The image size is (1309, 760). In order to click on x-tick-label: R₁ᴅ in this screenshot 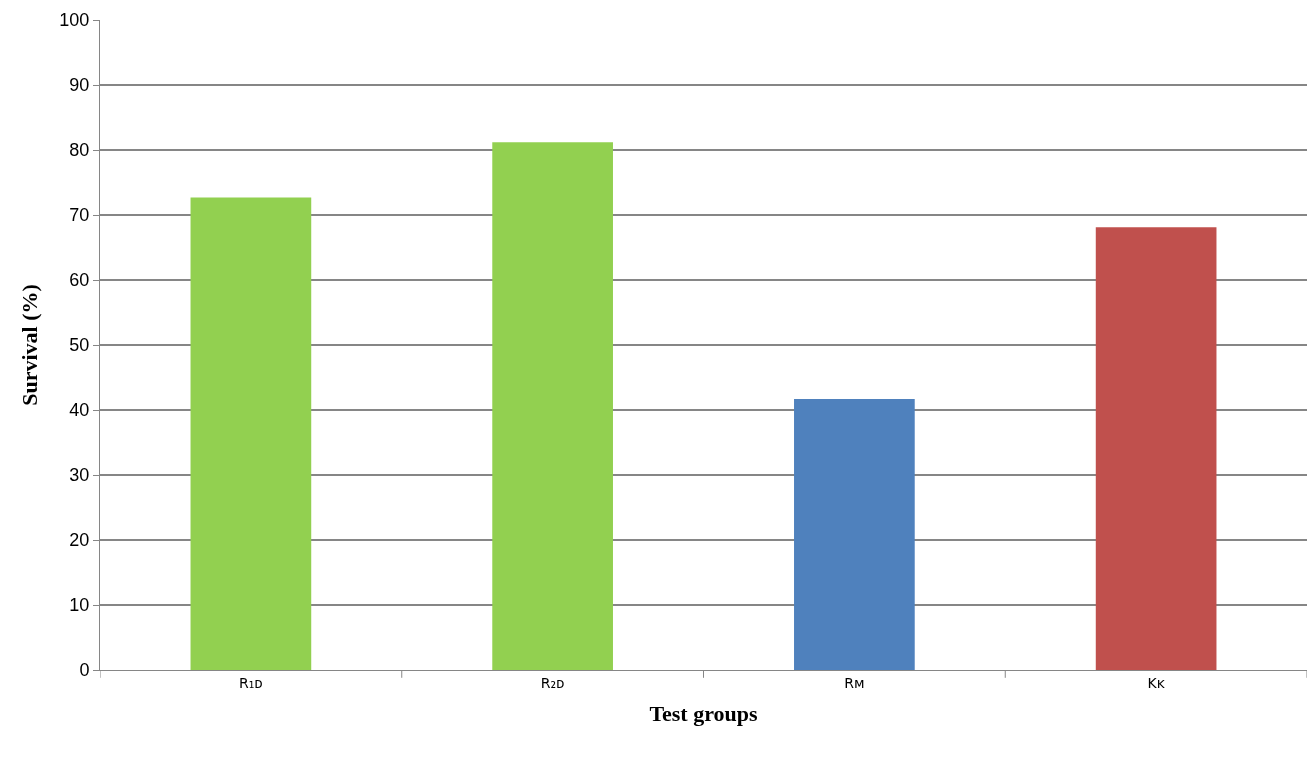, I will do `click(250, 682)`.